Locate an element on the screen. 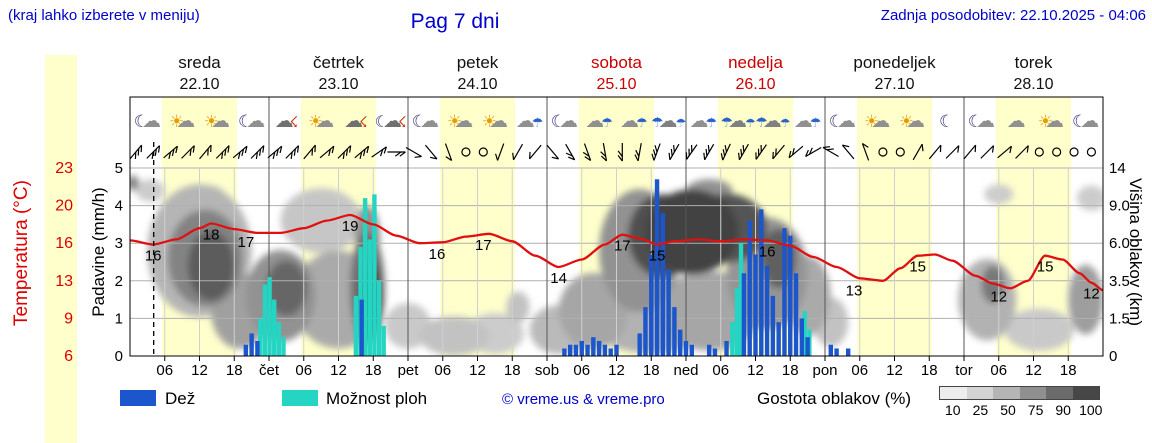  last-update-text: Zadnja posodobitev: 22.10.2025 - 04:06 is located at coordinates (1013, 15).